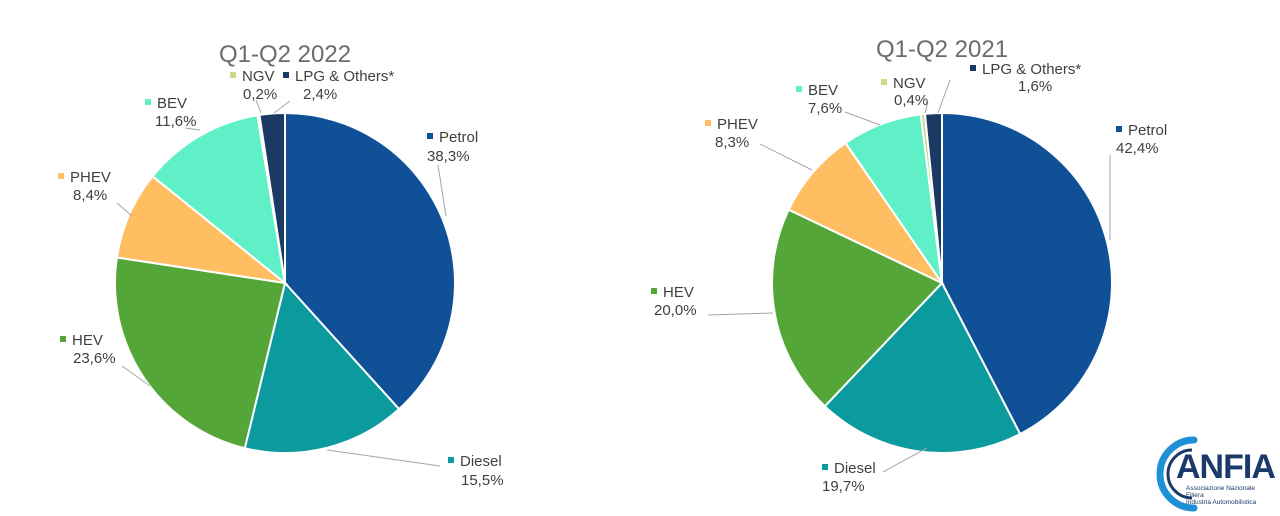  Describe the element at coordinates (911, 100) in the screenshot. I see `slice-value-ngv: 0,4%` at that location.